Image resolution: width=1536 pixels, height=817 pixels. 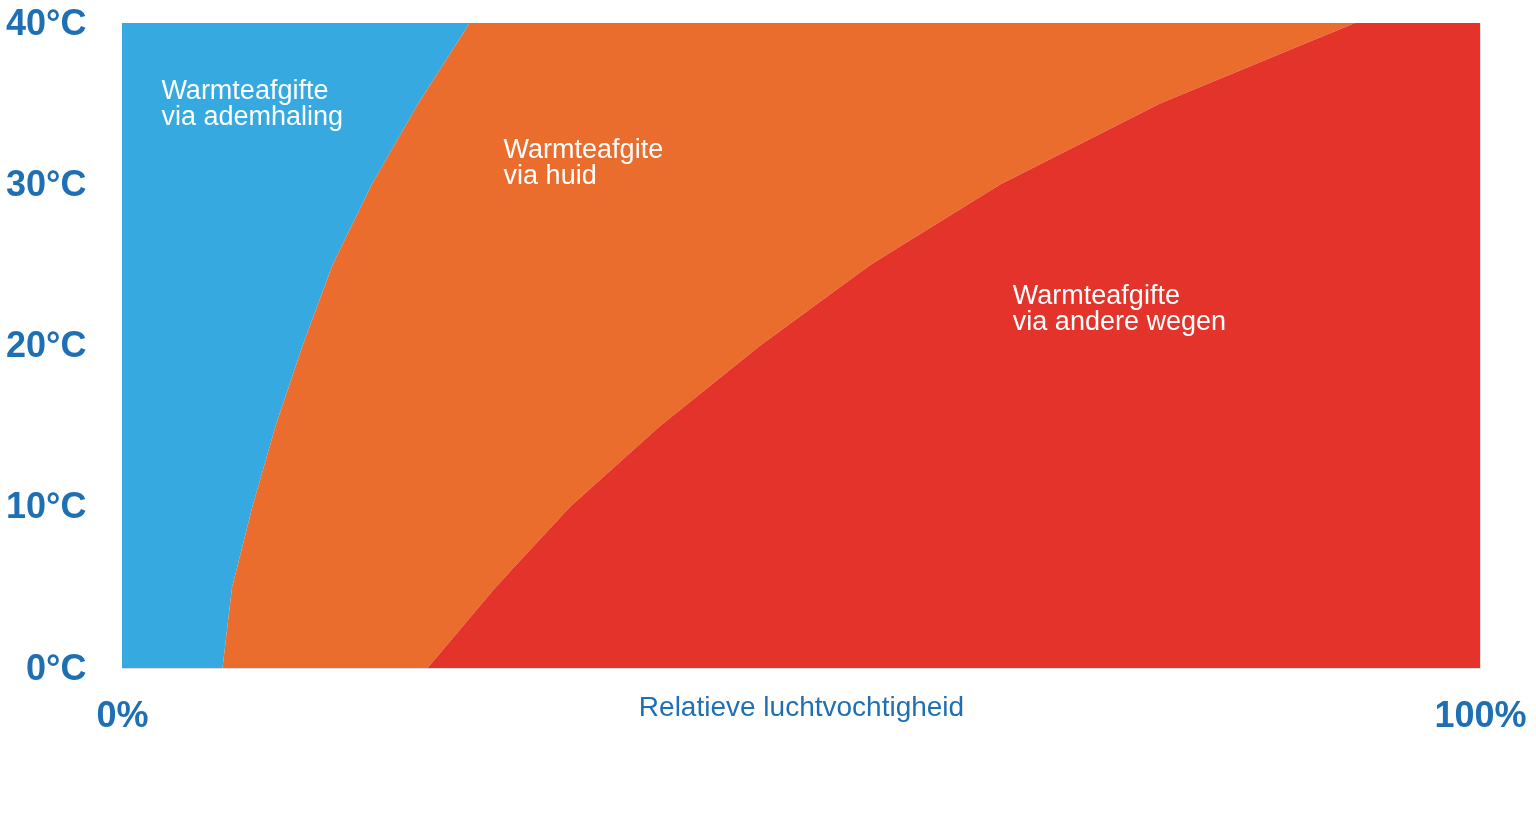 What do you see at coordinates (801, 706) in the screenshot?
I see `x-axis-title: Relatieve luchtvochtigheid` at bounding box center [801, 706].